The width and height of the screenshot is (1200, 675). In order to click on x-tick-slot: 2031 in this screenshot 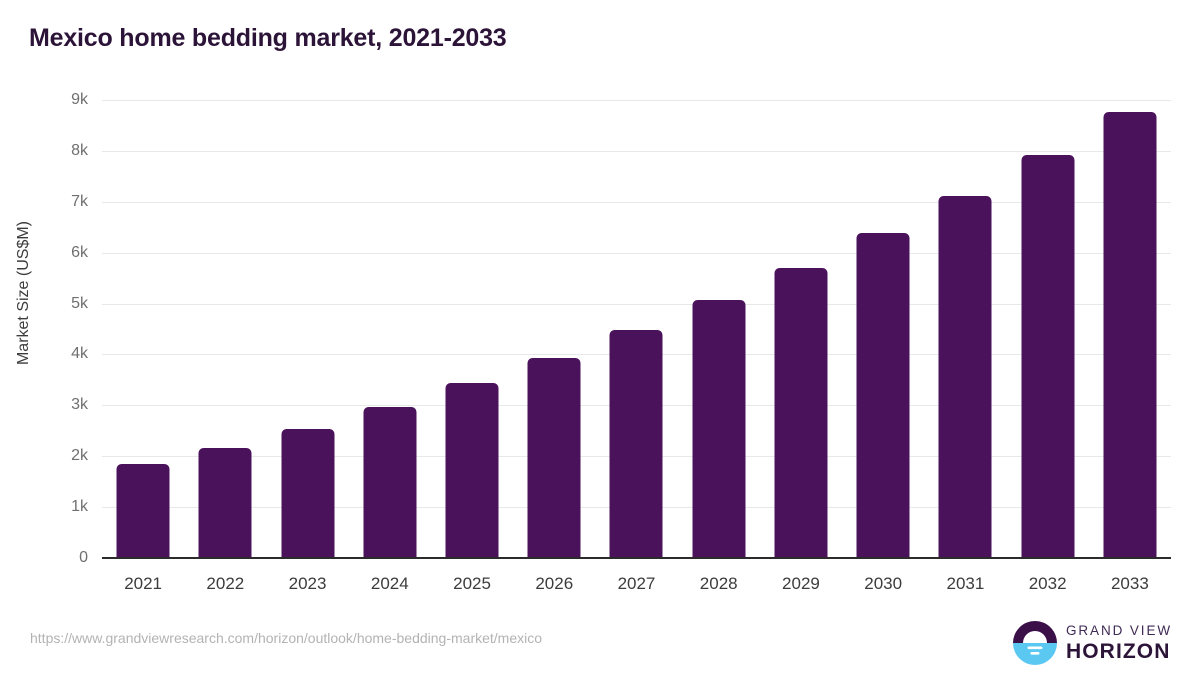, I will do `click(965, 580)`.